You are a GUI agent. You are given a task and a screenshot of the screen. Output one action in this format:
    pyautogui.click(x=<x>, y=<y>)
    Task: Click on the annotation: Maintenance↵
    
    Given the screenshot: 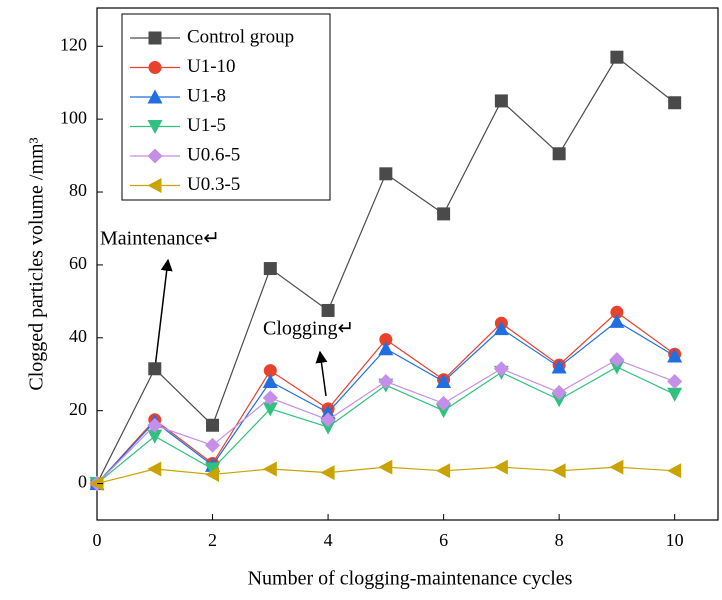 What is the action you would take?
    pyautogui.click(x=160, y=239)
    